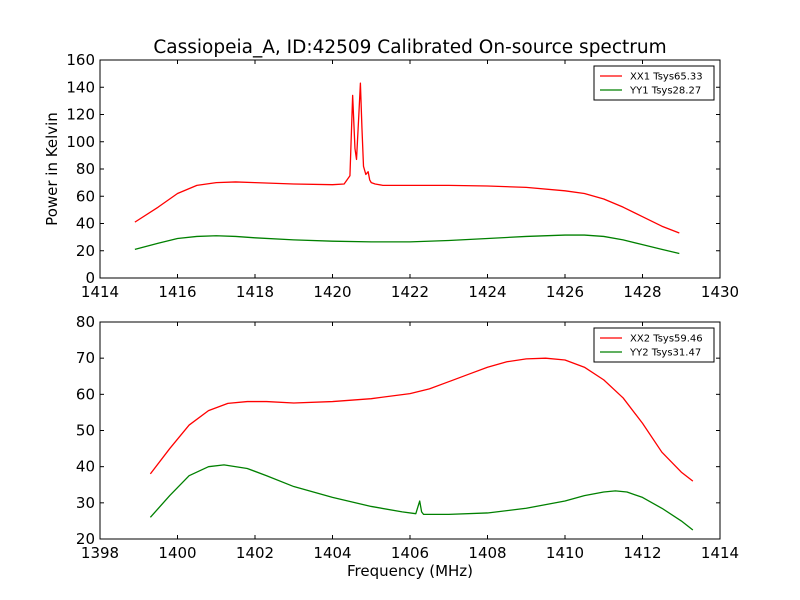 This screenshot has height=600, width=800. What do you see at coordinates (85, 431) in the screenshot?
I see `y-tick-label: 50` at bounding box center [85, 431].